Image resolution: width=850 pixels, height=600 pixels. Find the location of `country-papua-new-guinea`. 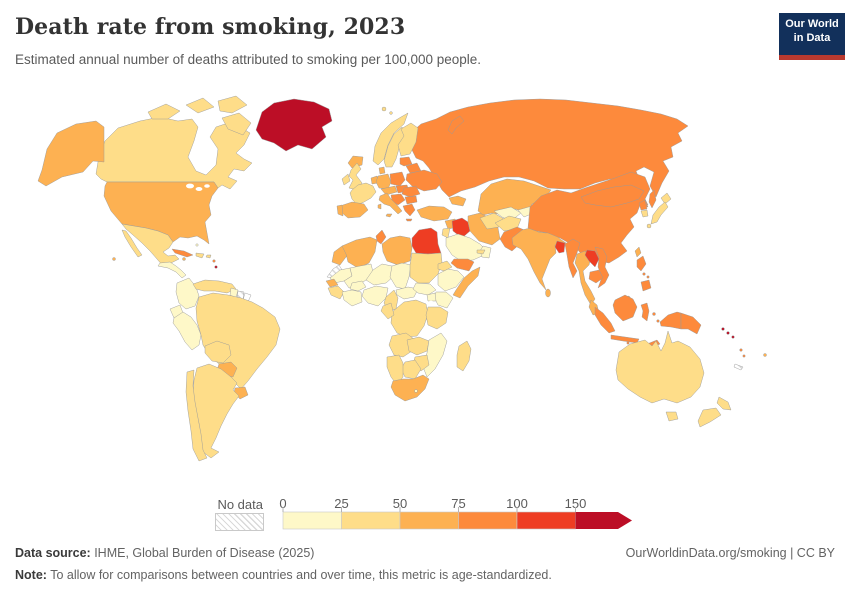

country-papua-new-guinea is located at coordinates (691, 323).